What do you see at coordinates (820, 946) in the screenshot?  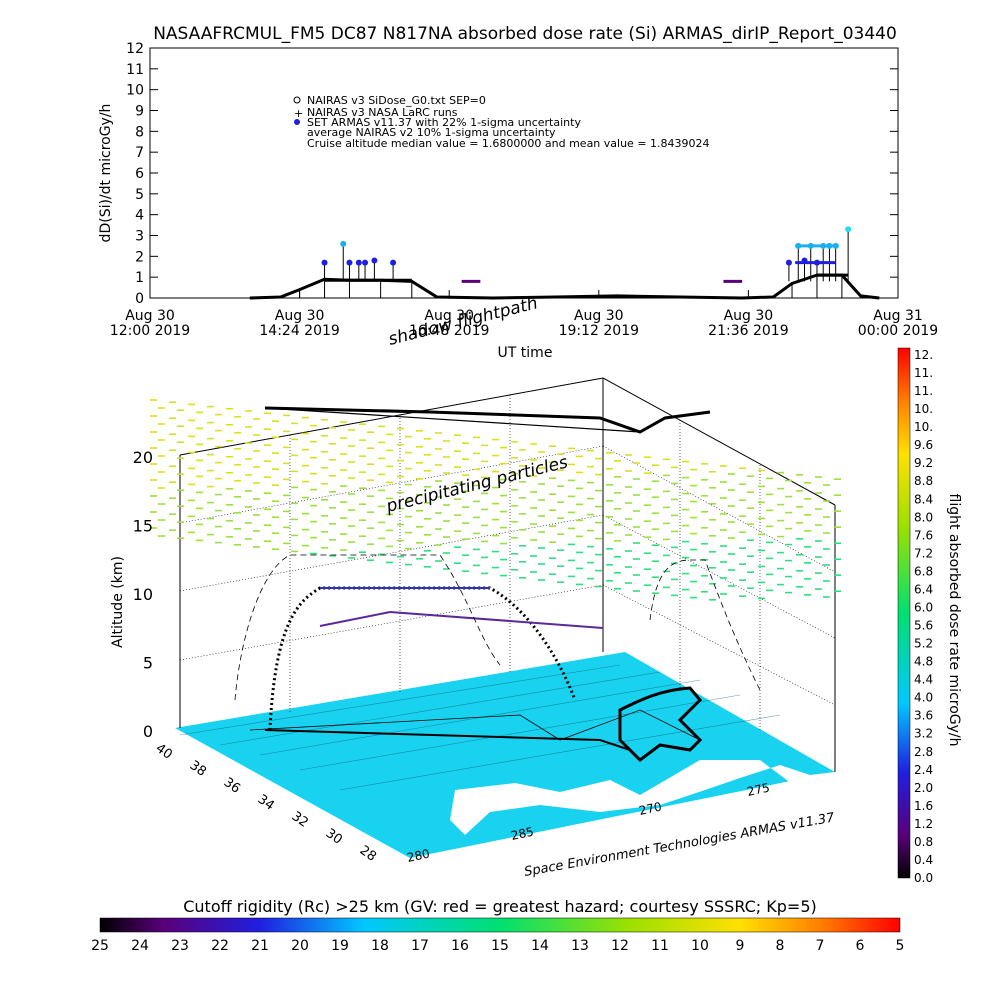 I see `rigidity-tick-label: 7` at bounding box center [820, 946].